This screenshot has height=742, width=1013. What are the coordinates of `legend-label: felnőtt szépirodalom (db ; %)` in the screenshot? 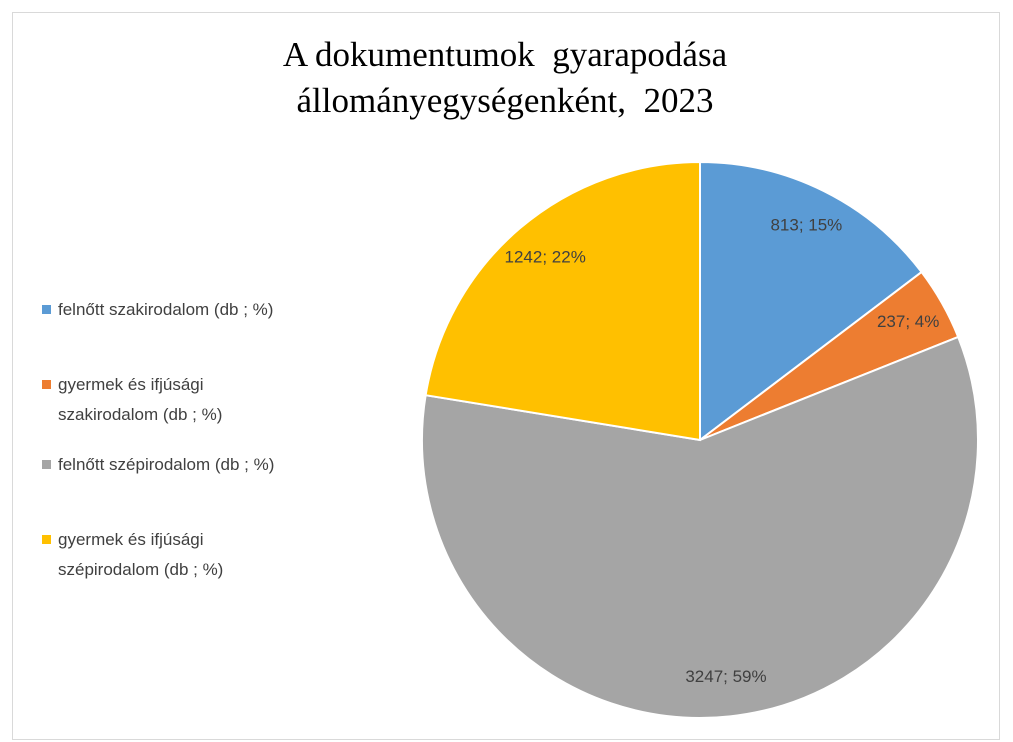 It's located at (166, 464).